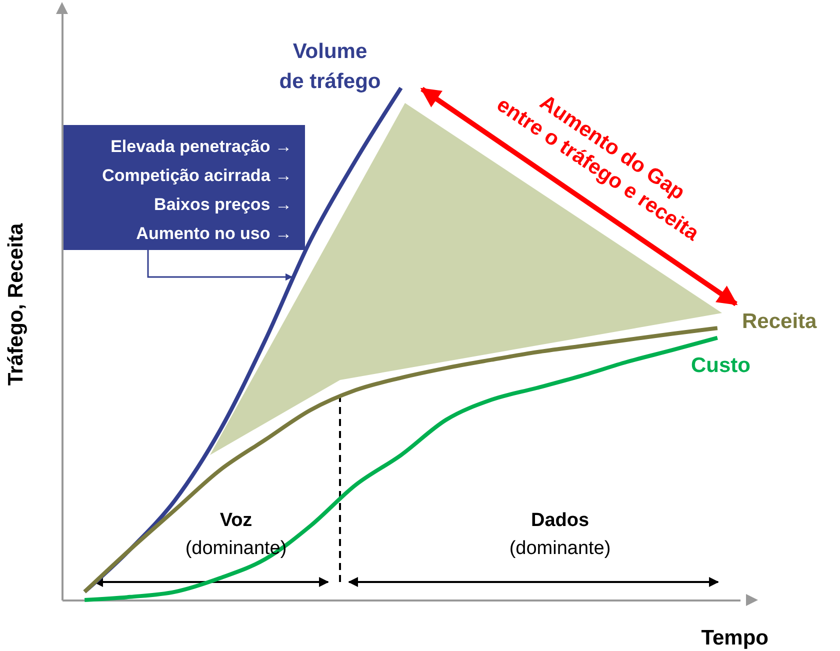 The width and height of the screenshot is (840, 651). What do you see at coordinates (16, 304) in the screenshot?
I see `y-axis-title: Tráfego, Receita` at bounding box center [16, 304].